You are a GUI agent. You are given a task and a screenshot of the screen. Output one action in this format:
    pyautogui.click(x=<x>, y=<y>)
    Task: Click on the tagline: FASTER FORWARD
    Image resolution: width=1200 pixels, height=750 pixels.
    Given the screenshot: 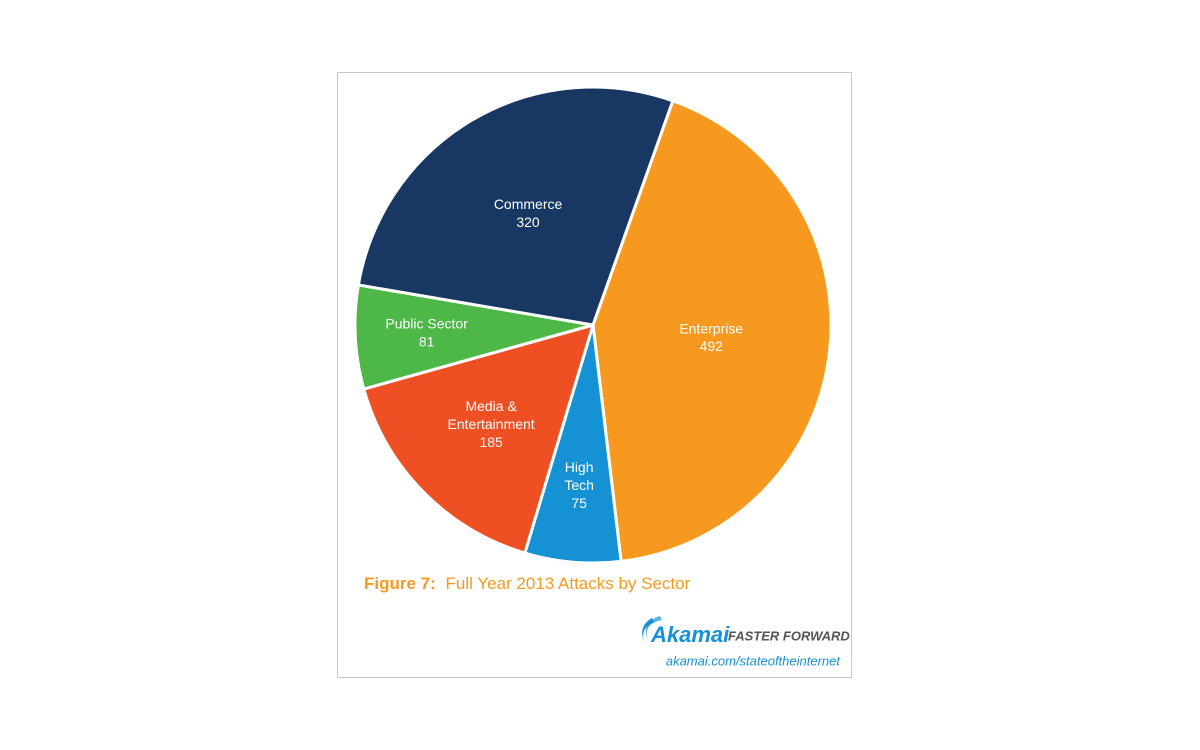 What is the action you would take?
    pyautogui.click(x=789, y=635)
    